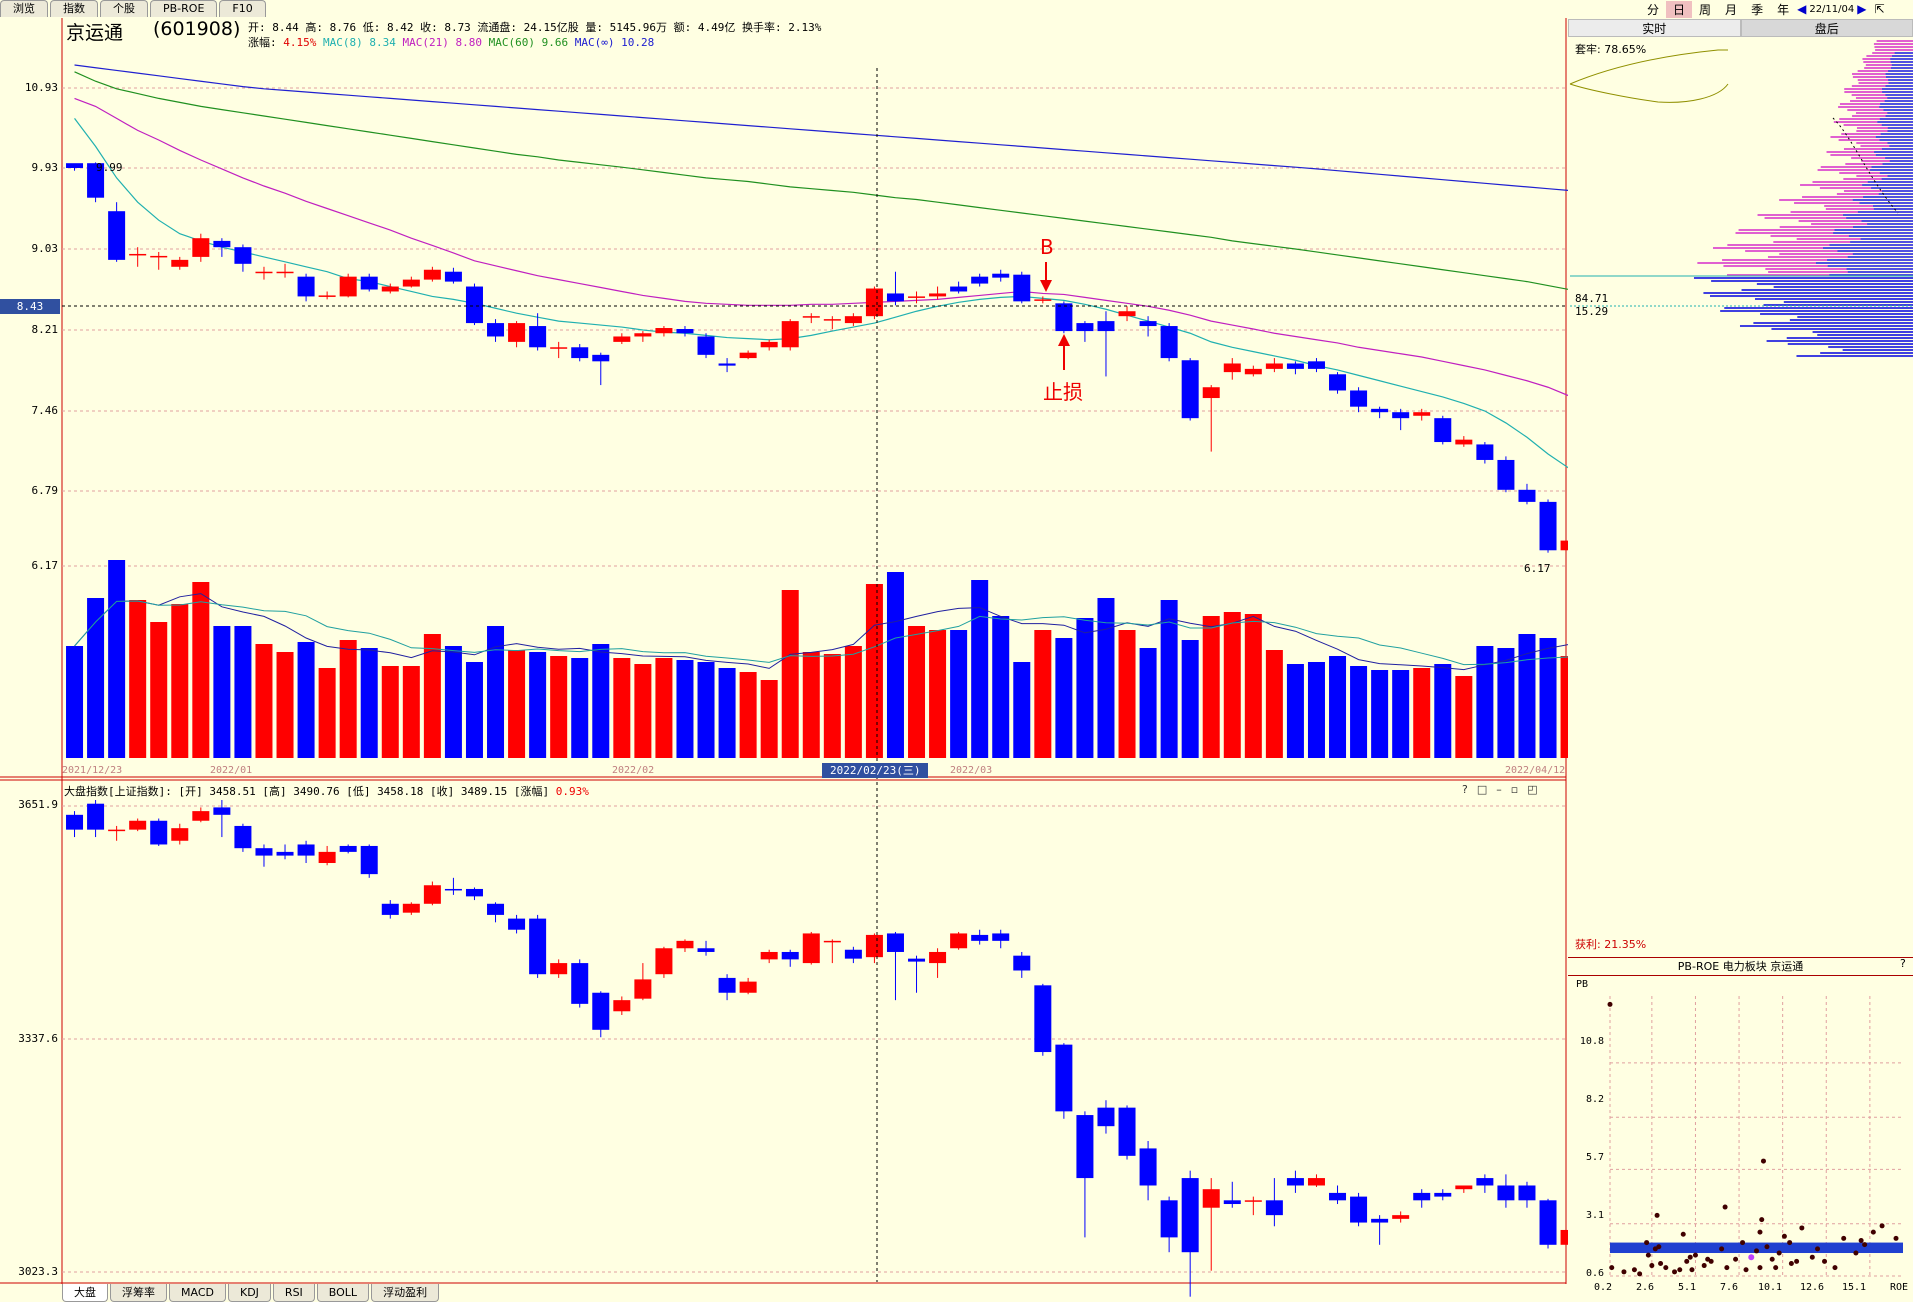 The image size is (1913, 1302). I want to click on restore-icon: □, so click(1482, 789).